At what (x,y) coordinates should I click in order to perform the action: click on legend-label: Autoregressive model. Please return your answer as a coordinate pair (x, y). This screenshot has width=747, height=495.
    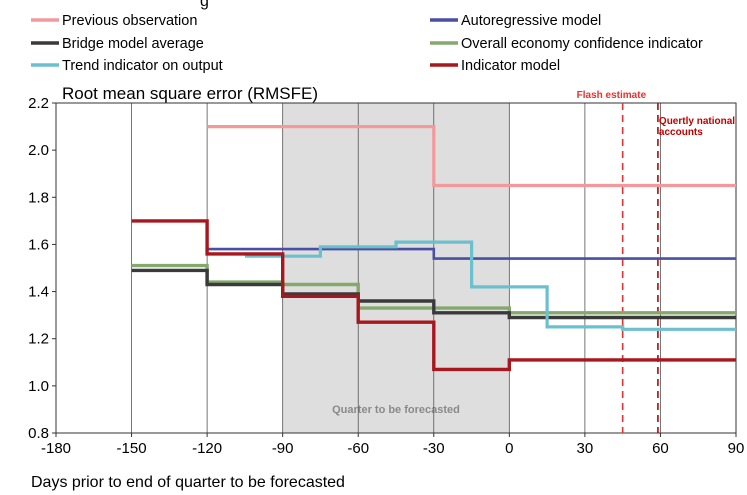
    Looking at the image, I should click on (531, 21).